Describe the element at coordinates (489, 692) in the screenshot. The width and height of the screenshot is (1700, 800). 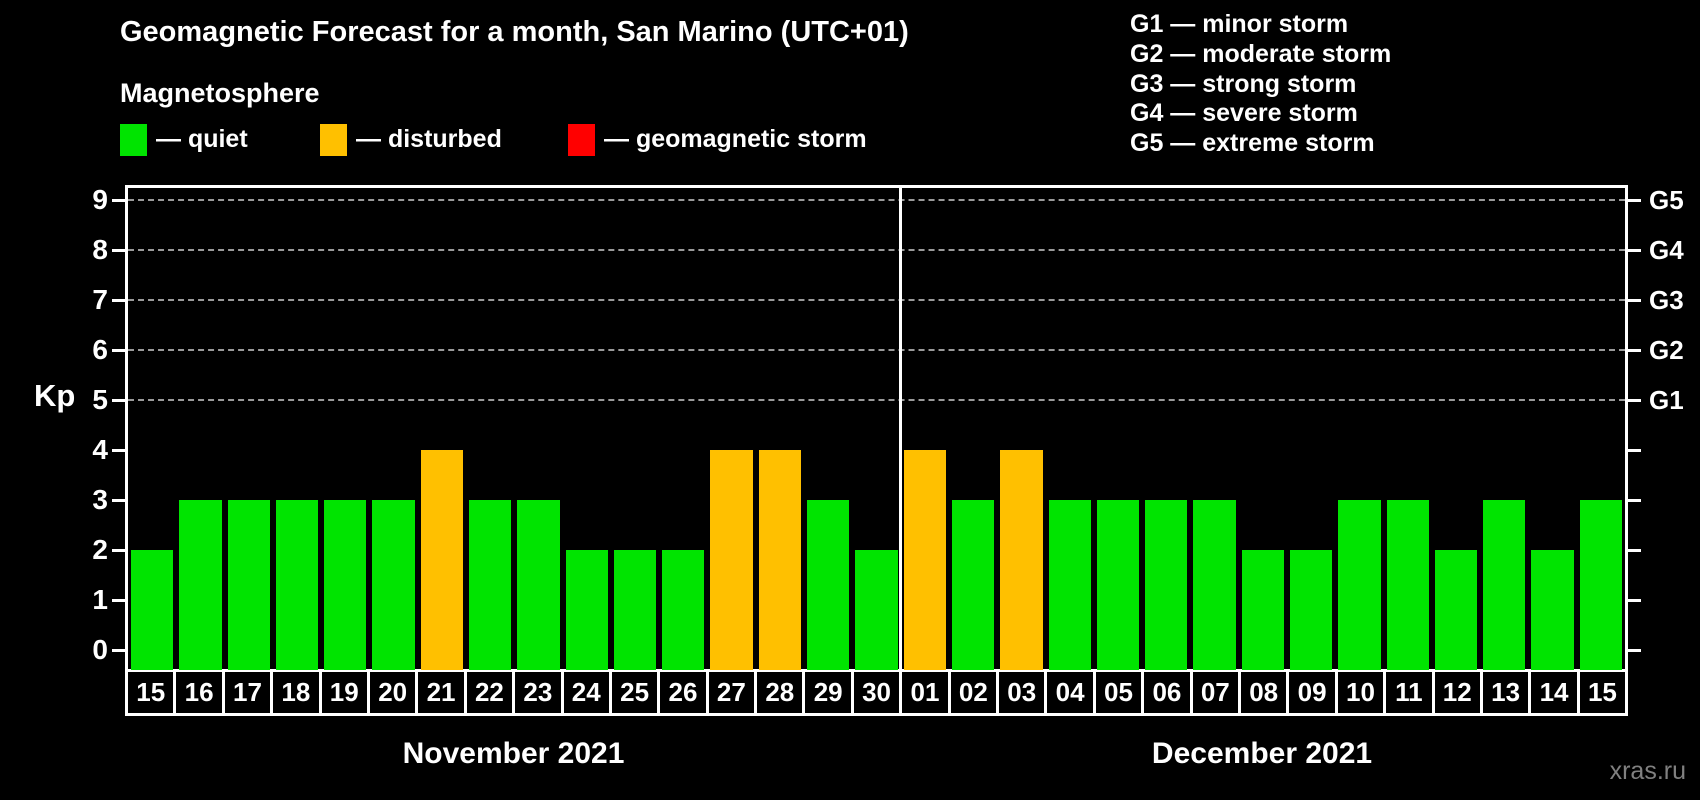
I see `day-label-22: 22` at that location.